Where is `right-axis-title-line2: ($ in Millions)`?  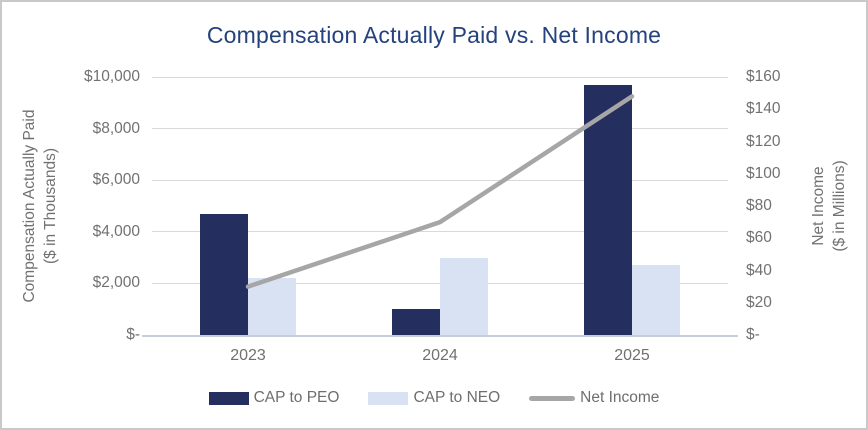
right-axis-title-line2: ($ in Millions) is located at coordinates (839, 206).